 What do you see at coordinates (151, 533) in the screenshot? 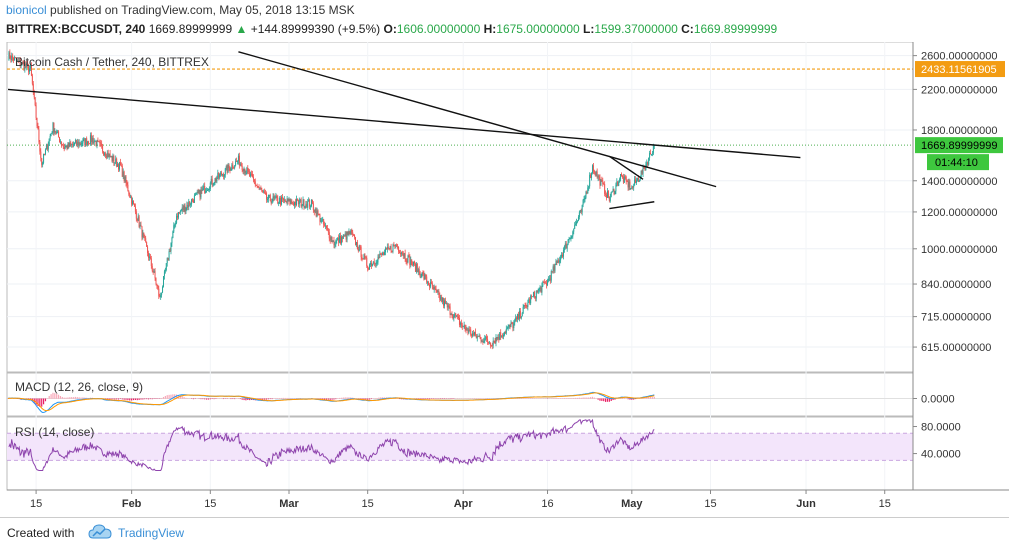
I see `brand-label: TradingView` at bounding box center [151, 533].